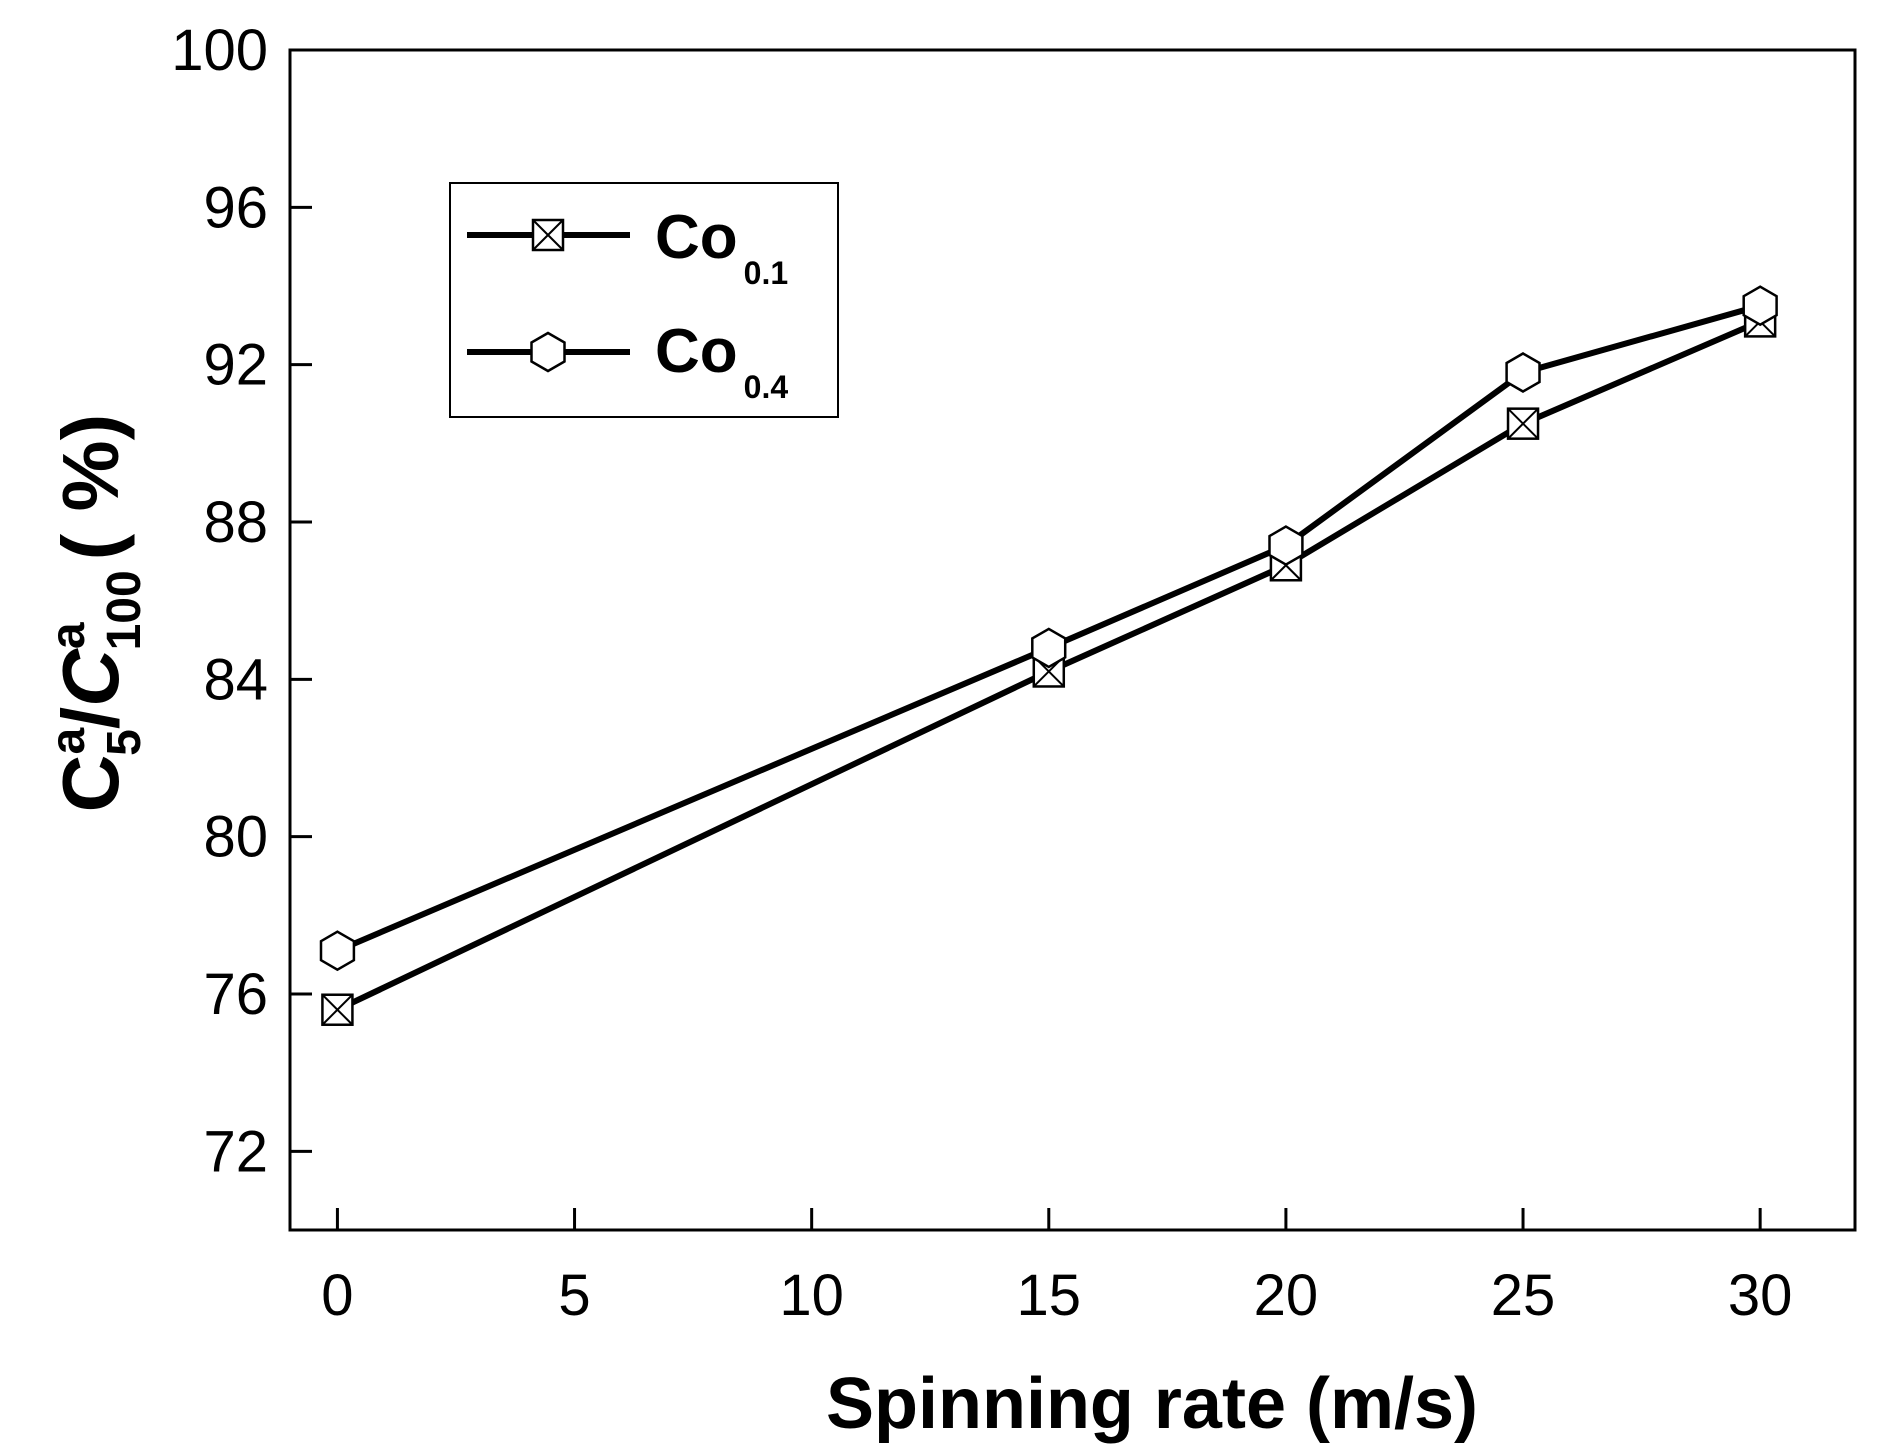 The width and height of the screenshot is (1891, 1454). I want to click on y-title-sup1: a, so click(68, 741).